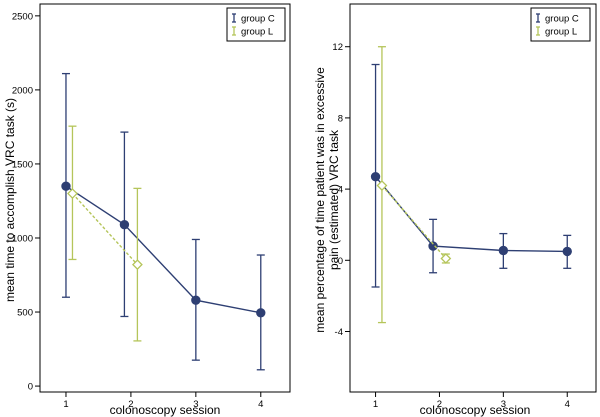 Image resolution: width=600 pixels, height=417 pixels. I want to click on y-tick-label: 12, so click(337, 47).